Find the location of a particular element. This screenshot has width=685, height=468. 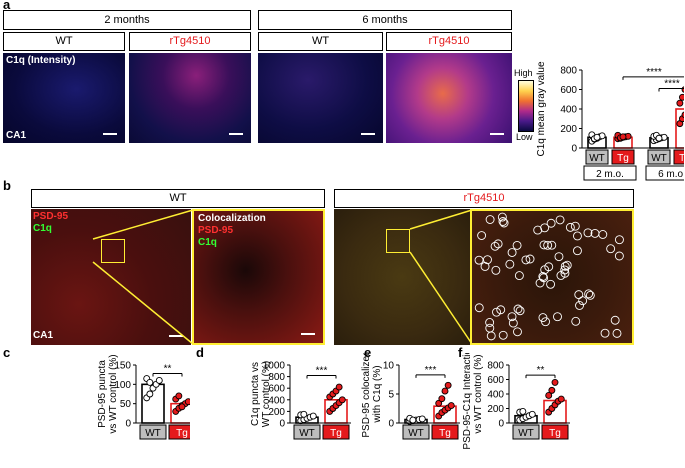

colorbar-high-label: High is located at coordinates (523, 73).